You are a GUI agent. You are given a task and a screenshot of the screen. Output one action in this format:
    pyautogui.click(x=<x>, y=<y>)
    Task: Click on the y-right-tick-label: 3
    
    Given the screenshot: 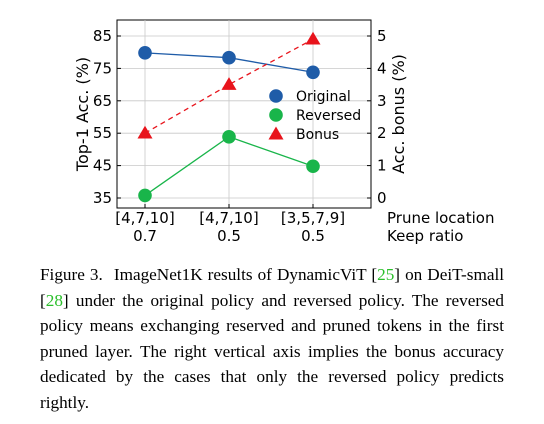 What is the action you would take?
    pyautogui.click(x=382, y=101)
    